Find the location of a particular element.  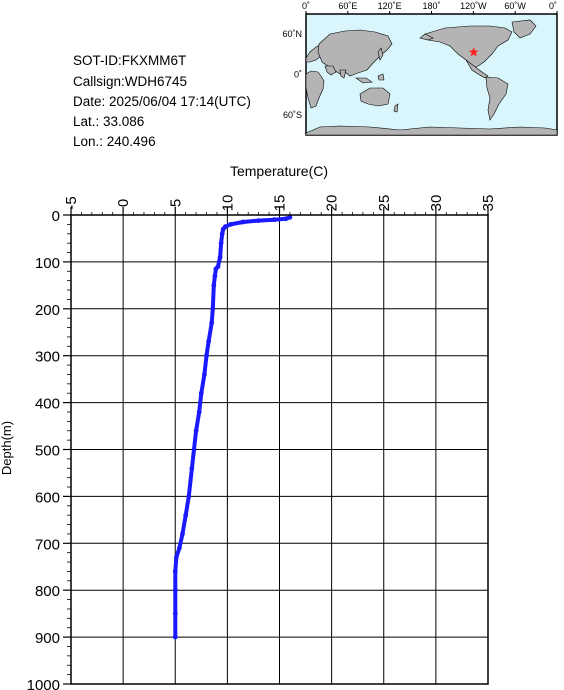

map-lat-label: 0˚ is located at coordinates (298, 75).